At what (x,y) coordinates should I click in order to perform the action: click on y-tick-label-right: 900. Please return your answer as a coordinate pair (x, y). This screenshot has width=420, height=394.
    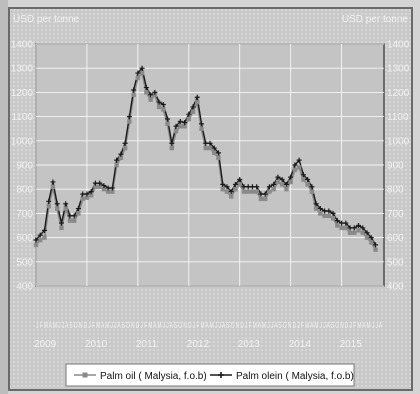
    Looking at the image, I should click on (395, 166).